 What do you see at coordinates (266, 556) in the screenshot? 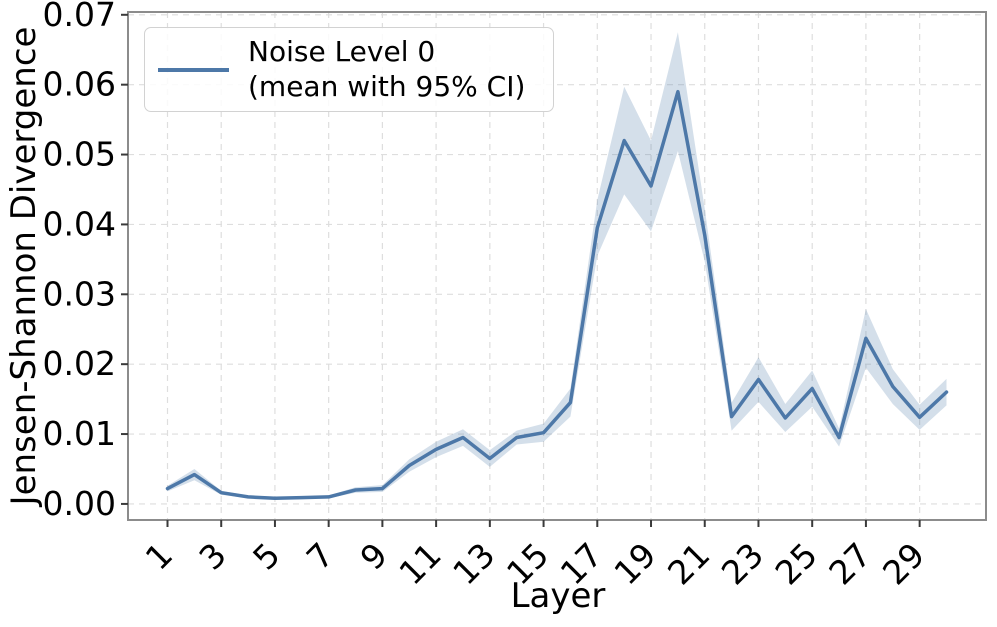
I see `x-tick-label: 5` at bounding box center [266, 556].